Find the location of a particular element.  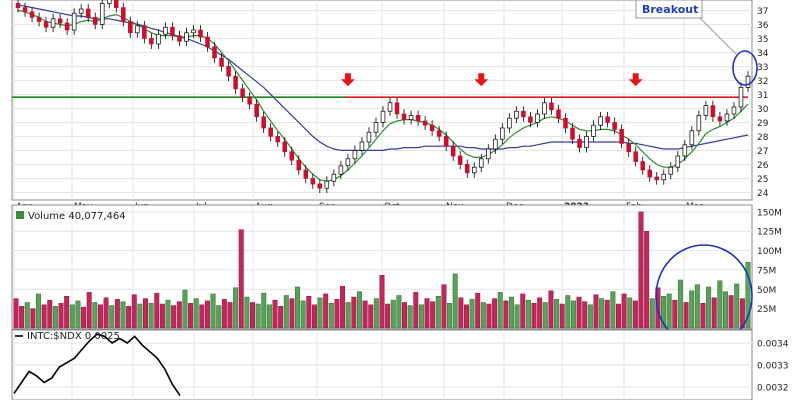

price-y-tick-label: 30 is located at coordinates (763, 110).